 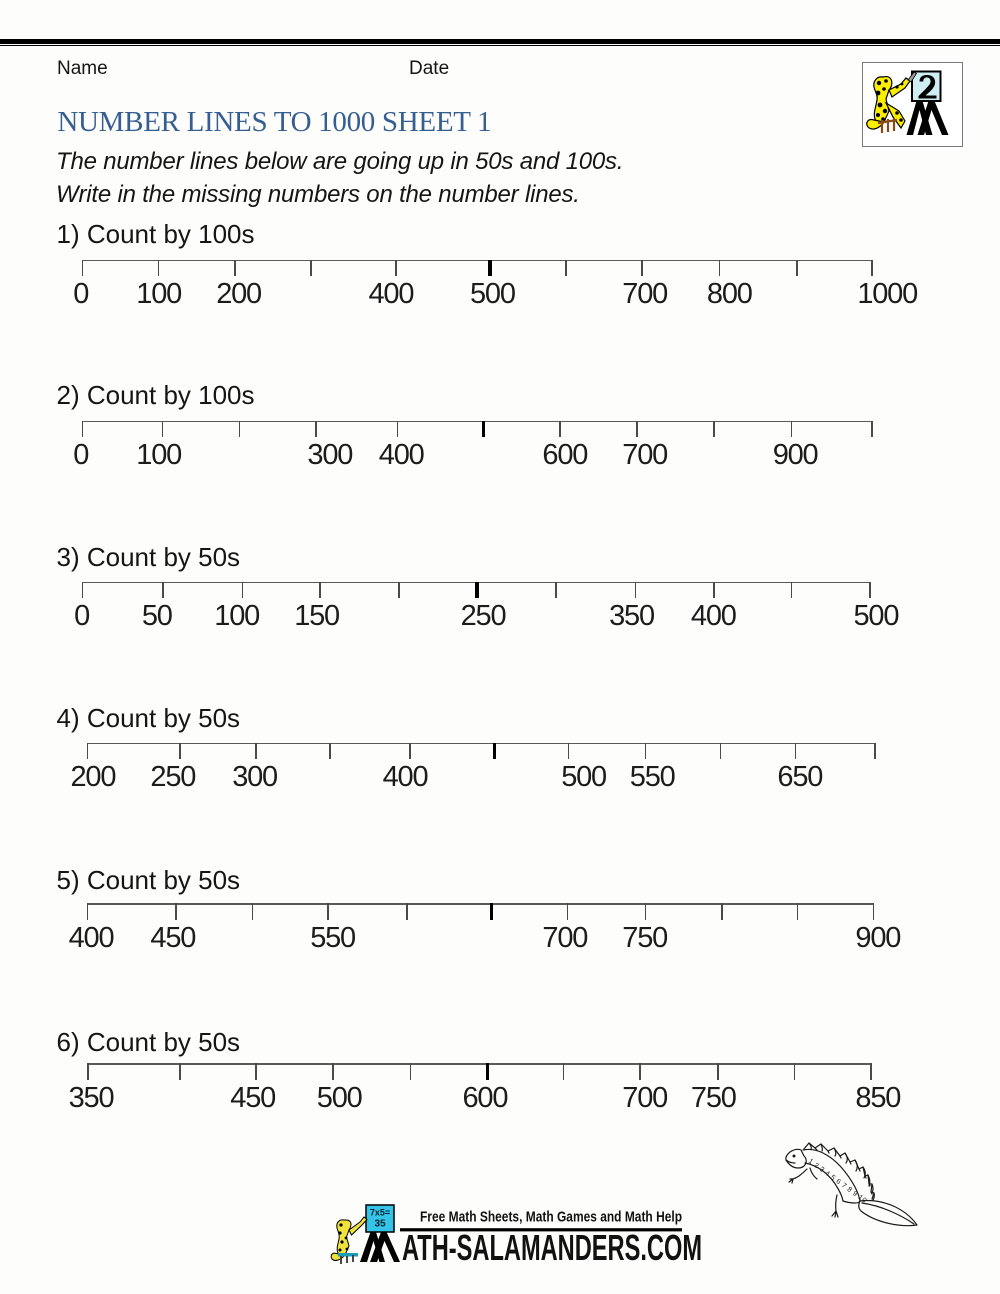 What do you see at coordinates (552, 1247) in the screenshot?
I see `svg-text: ATH-SALAMANDERS.COM` at bounding box center [552, 1247].